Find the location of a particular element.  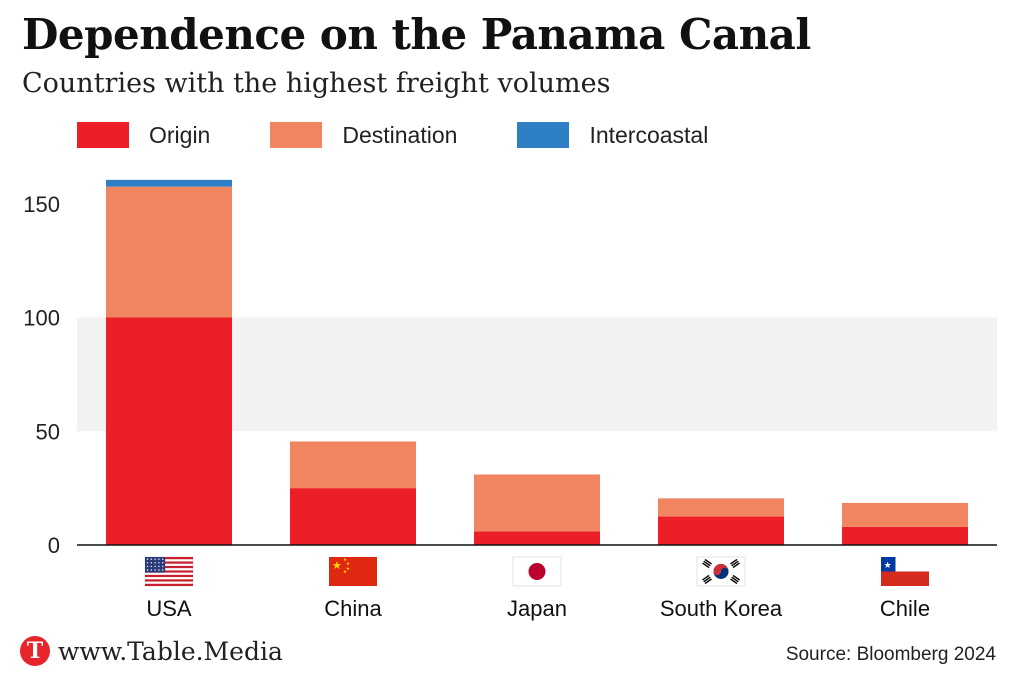

bar-destination-chile is located at coordinates (905, 514).